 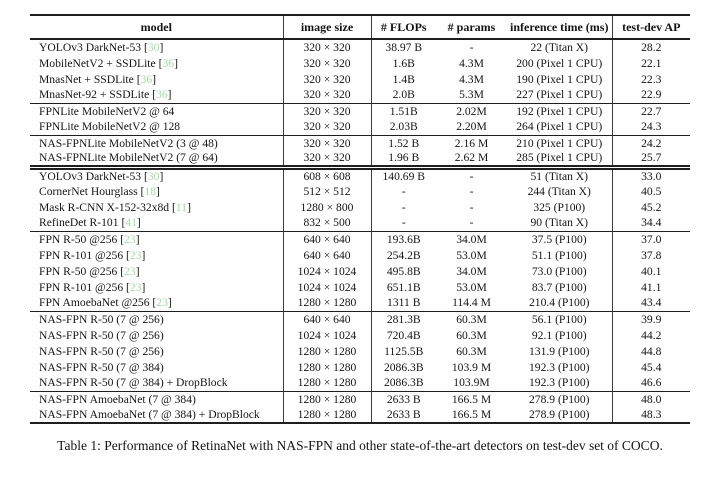 I want to click on cell-model: NAS-FPN AmoebaNet (7 @ 384) + DropBlock, so click(x=156, y=415).